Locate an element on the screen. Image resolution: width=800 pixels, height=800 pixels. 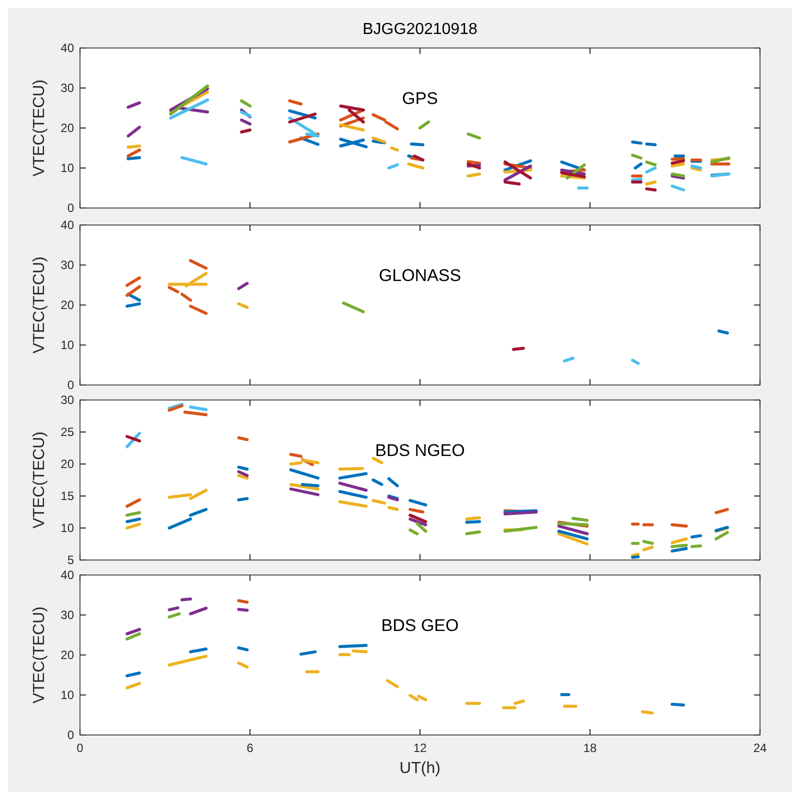
y-tick-label: 5 is located at coordinates (70, 560).